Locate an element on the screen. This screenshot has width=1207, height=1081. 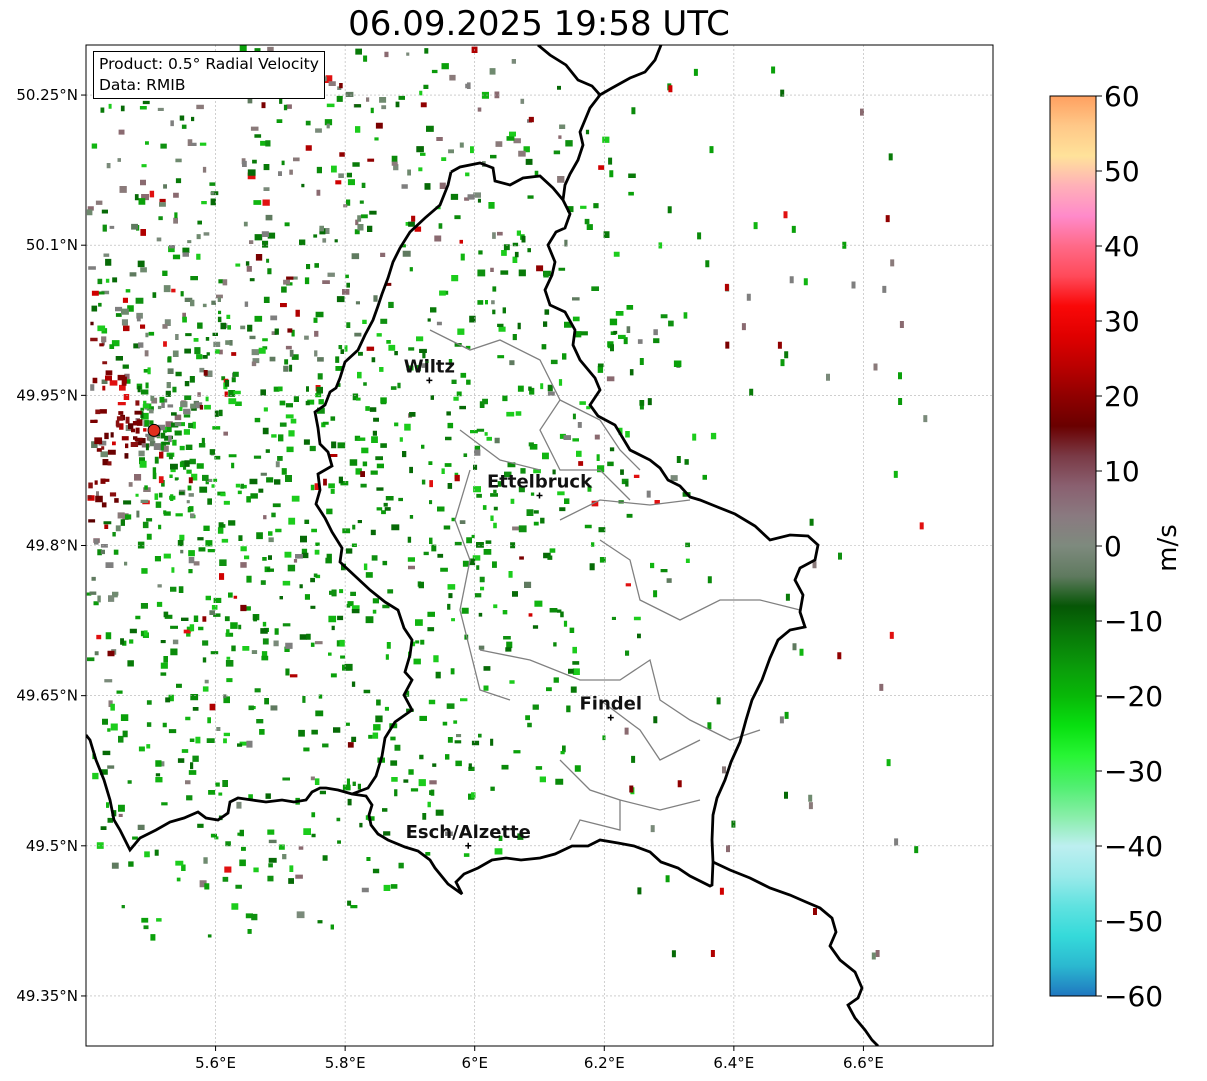
radar-site-marker is located at coordinates (154, 430).